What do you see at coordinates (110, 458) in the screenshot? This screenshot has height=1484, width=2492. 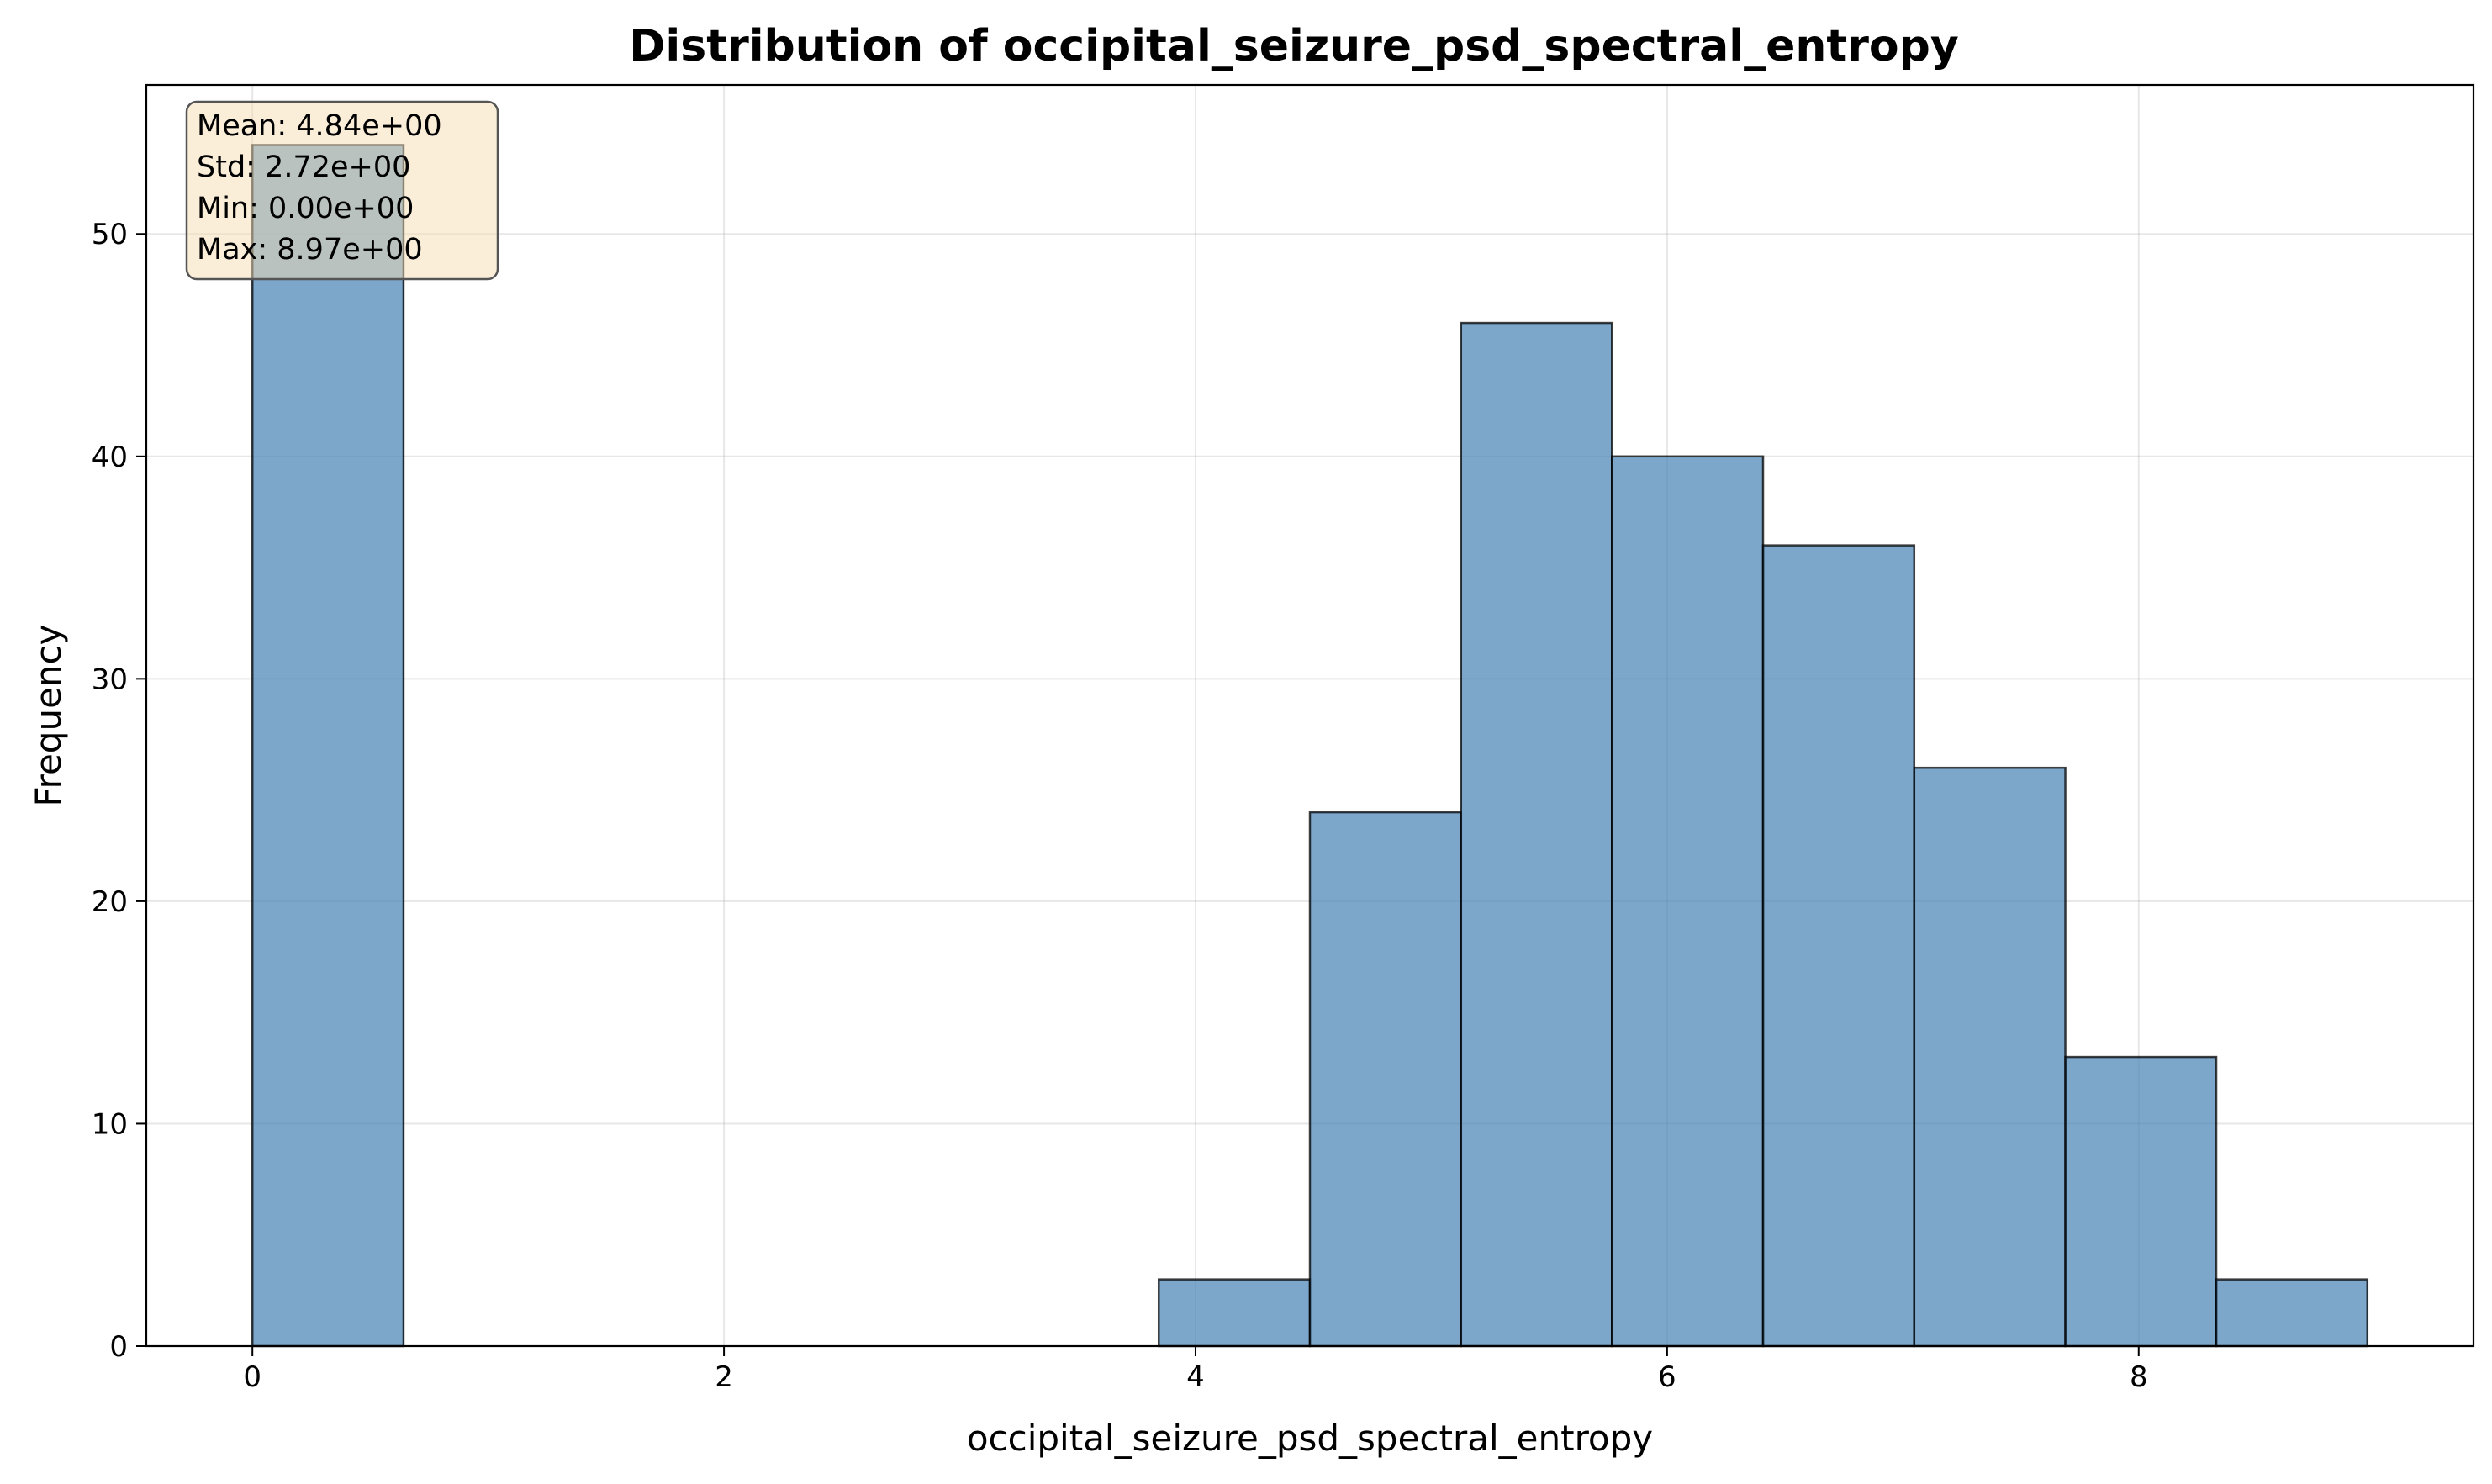 I see `y-tick-label-4: 40` at bounding box center [110, 458].